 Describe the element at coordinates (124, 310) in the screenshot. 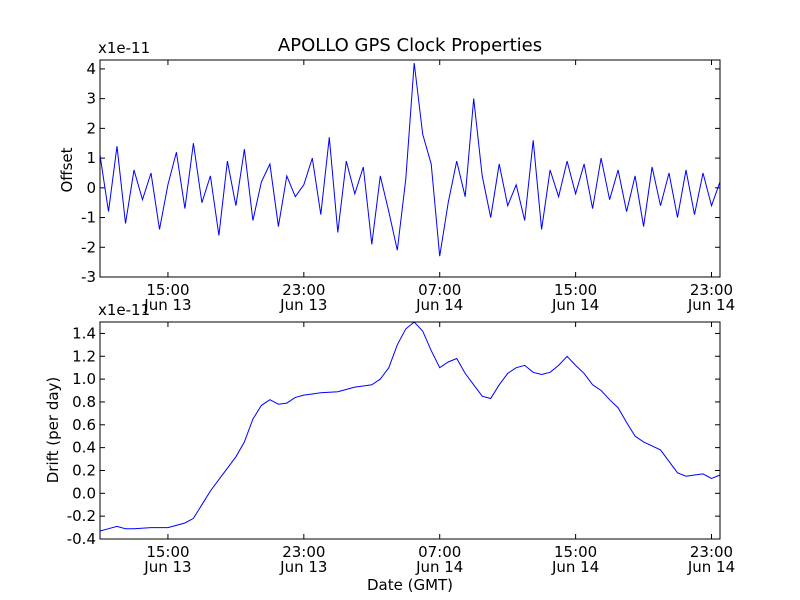

I see `drift-y-multiplier: x1e-11` at that location.